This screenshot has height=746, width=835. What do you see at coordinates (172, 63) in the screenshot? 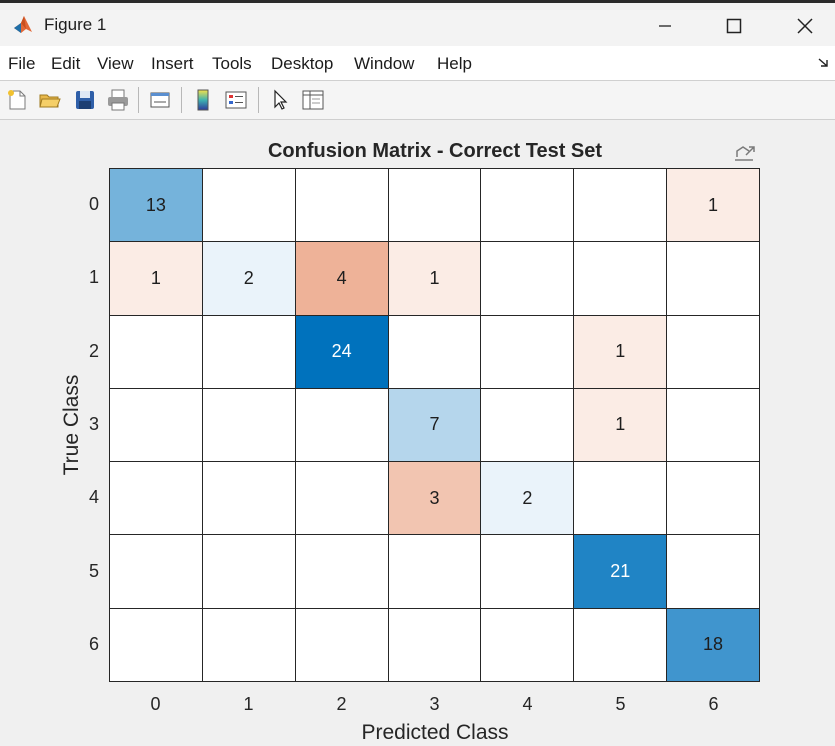
I see `menu-insert: Insert` at bounding box center [172, 63].